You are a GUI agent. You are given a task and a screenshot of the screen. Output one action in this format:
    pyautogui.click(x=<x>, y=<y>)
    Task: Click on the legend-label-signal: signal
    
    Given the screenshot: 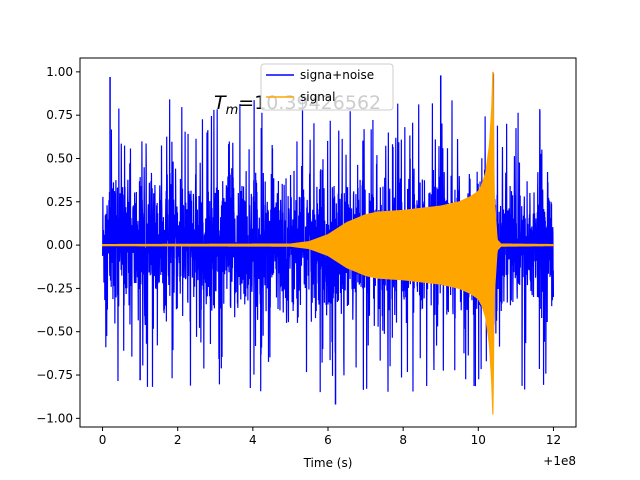 What is the action you would take?
    pyautogui.click(x=318, y=97)
    